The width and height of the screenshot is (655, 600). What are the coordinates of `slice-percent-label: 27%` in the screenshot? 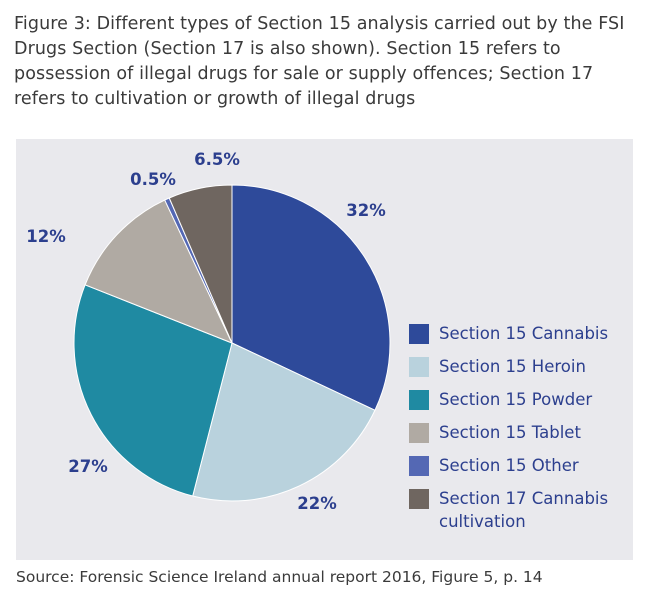 It's located at (88, 466).